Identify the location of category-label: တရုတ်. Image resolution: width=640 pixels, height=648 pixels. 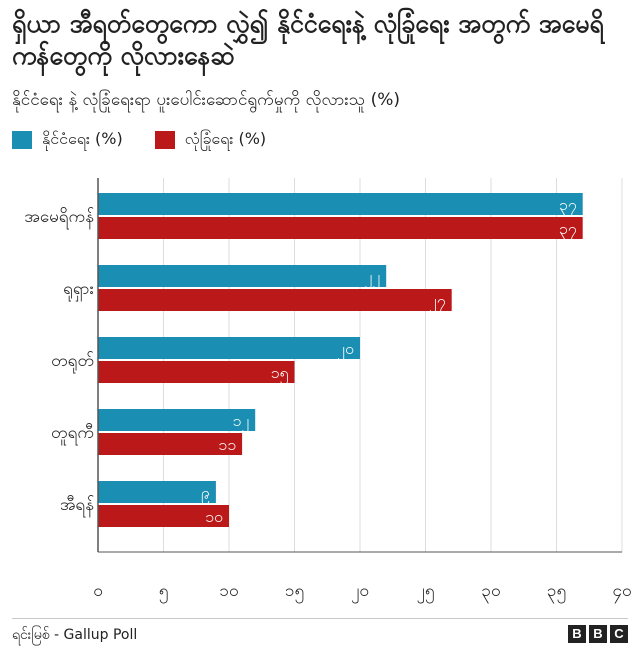
(72, 362).